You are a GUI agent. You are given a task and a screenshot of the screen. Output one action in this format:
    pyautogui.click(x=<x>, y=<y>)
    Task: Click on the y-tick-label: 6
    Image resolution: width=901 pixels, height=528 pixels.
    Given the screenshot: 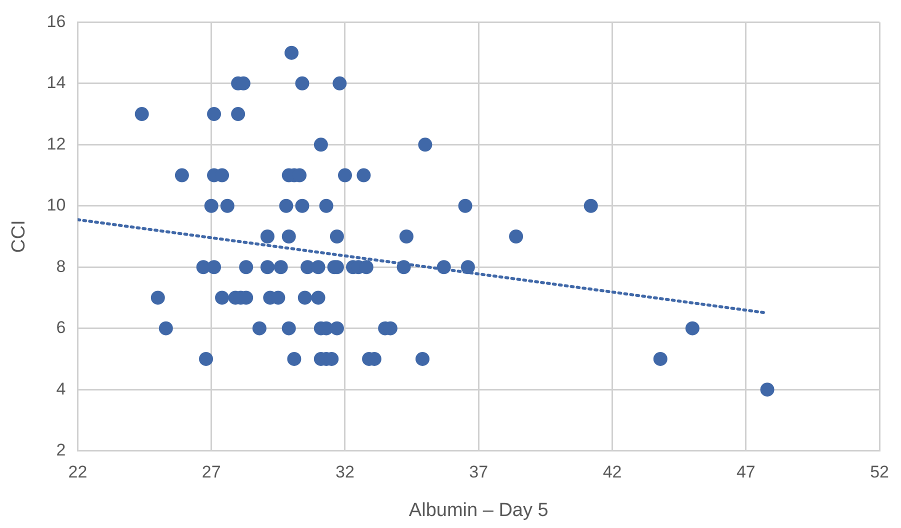 What is the action you would take?
    pyautogui.click(x=61, y=328)
    